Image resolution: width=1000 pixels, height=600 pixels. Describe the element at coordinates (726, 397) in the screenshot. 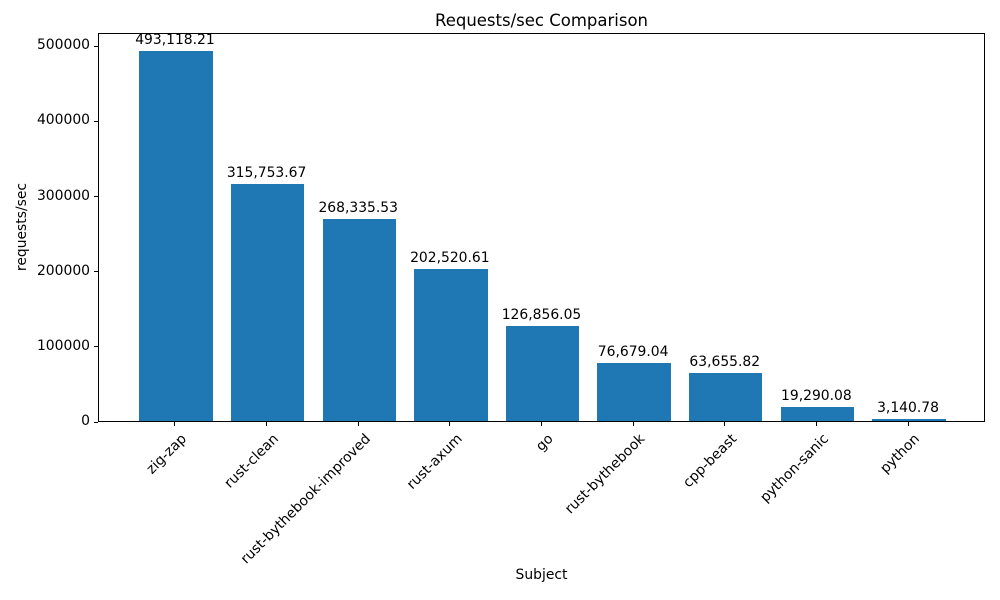

I see `bar-cpp-beast` at that location.